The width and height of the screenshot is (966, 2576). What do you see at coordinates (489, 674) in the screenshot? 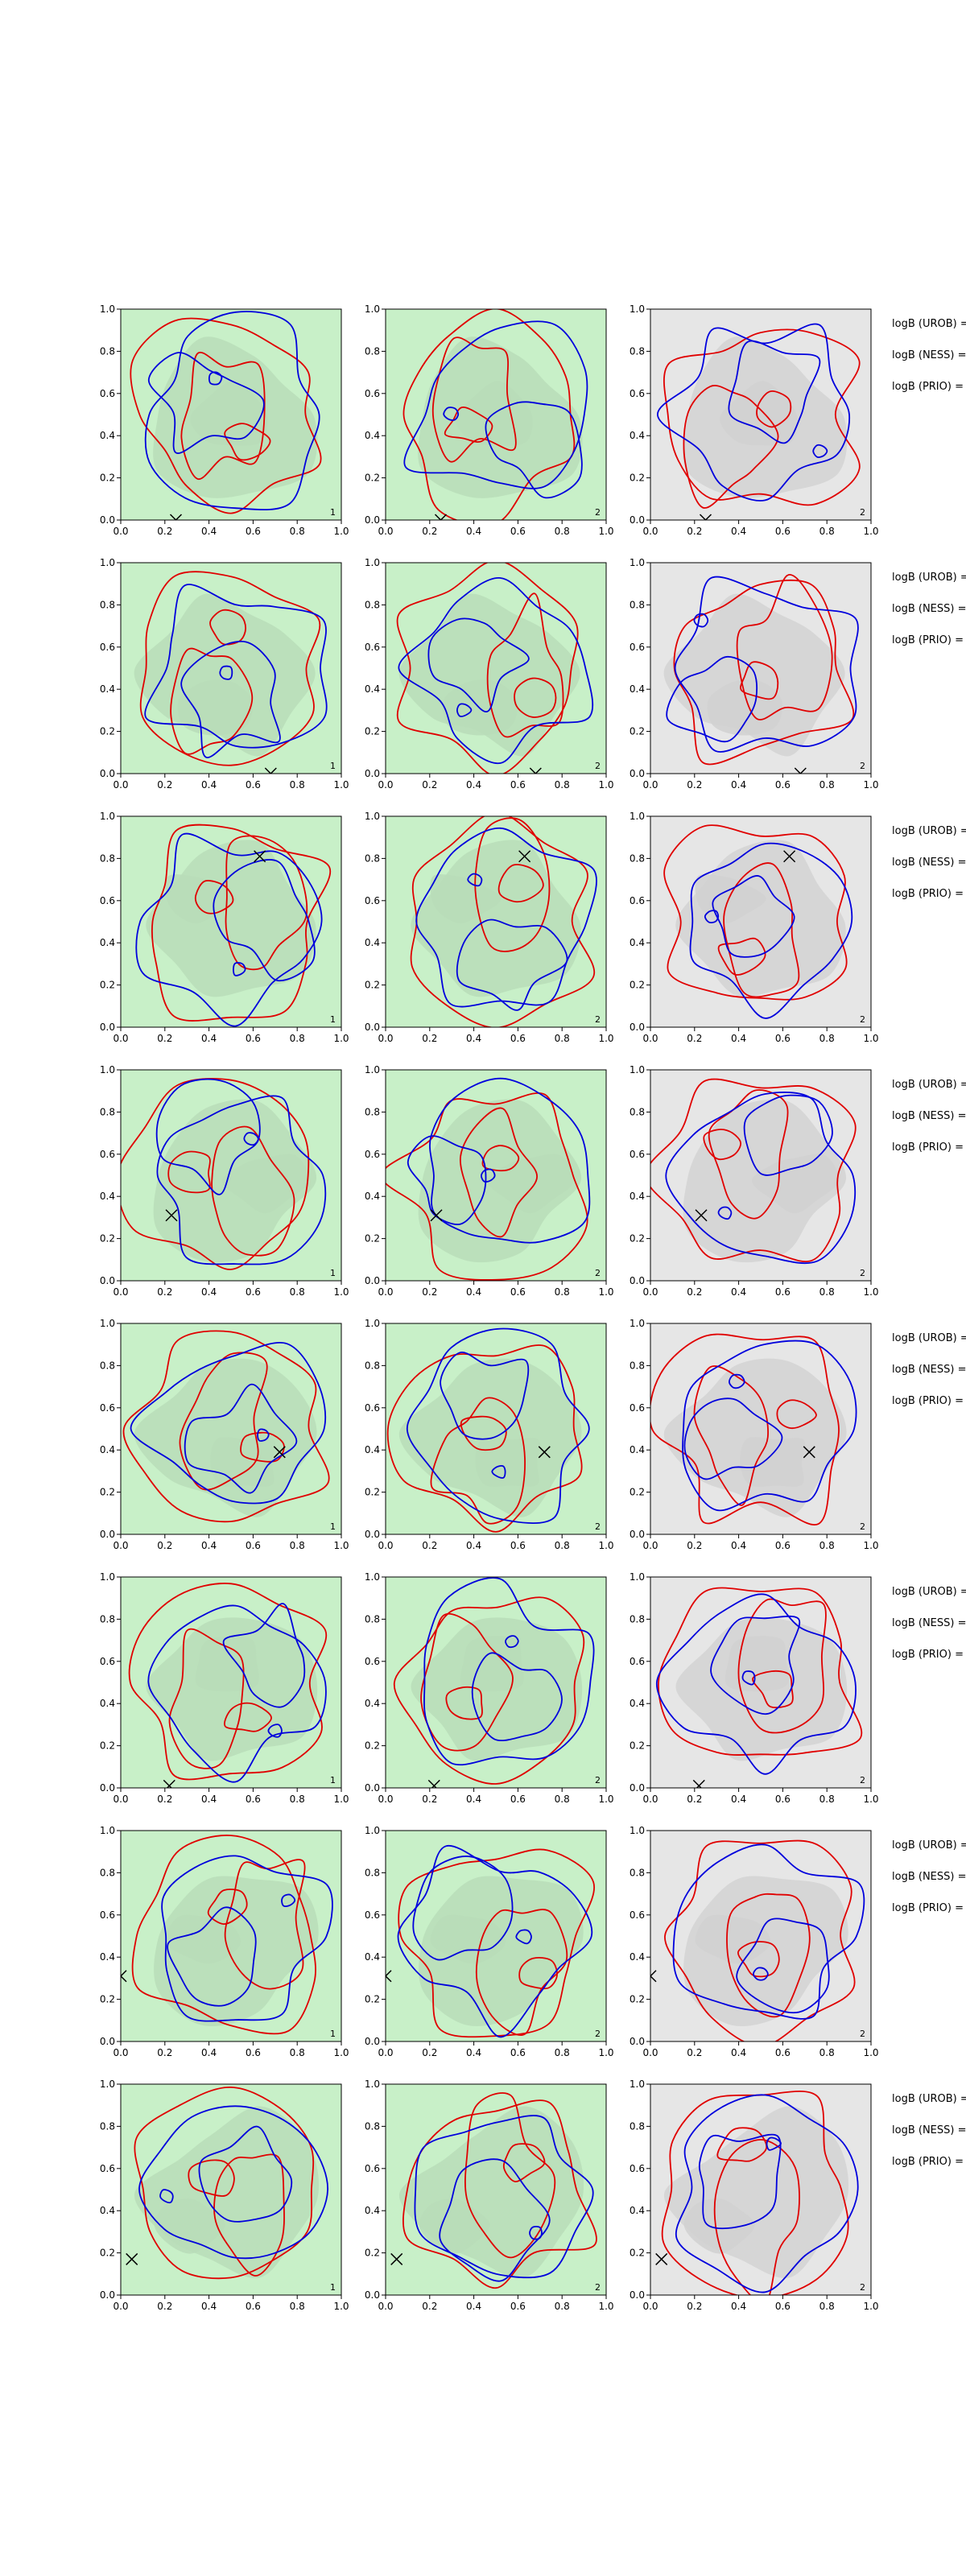
I see `panel-r2-c2: 2 0.00.0 0.2 0.2 0.4 0.4 0.6 0.6 0.8 0.8 1.0 1.0` at bounding box center [489, 674].